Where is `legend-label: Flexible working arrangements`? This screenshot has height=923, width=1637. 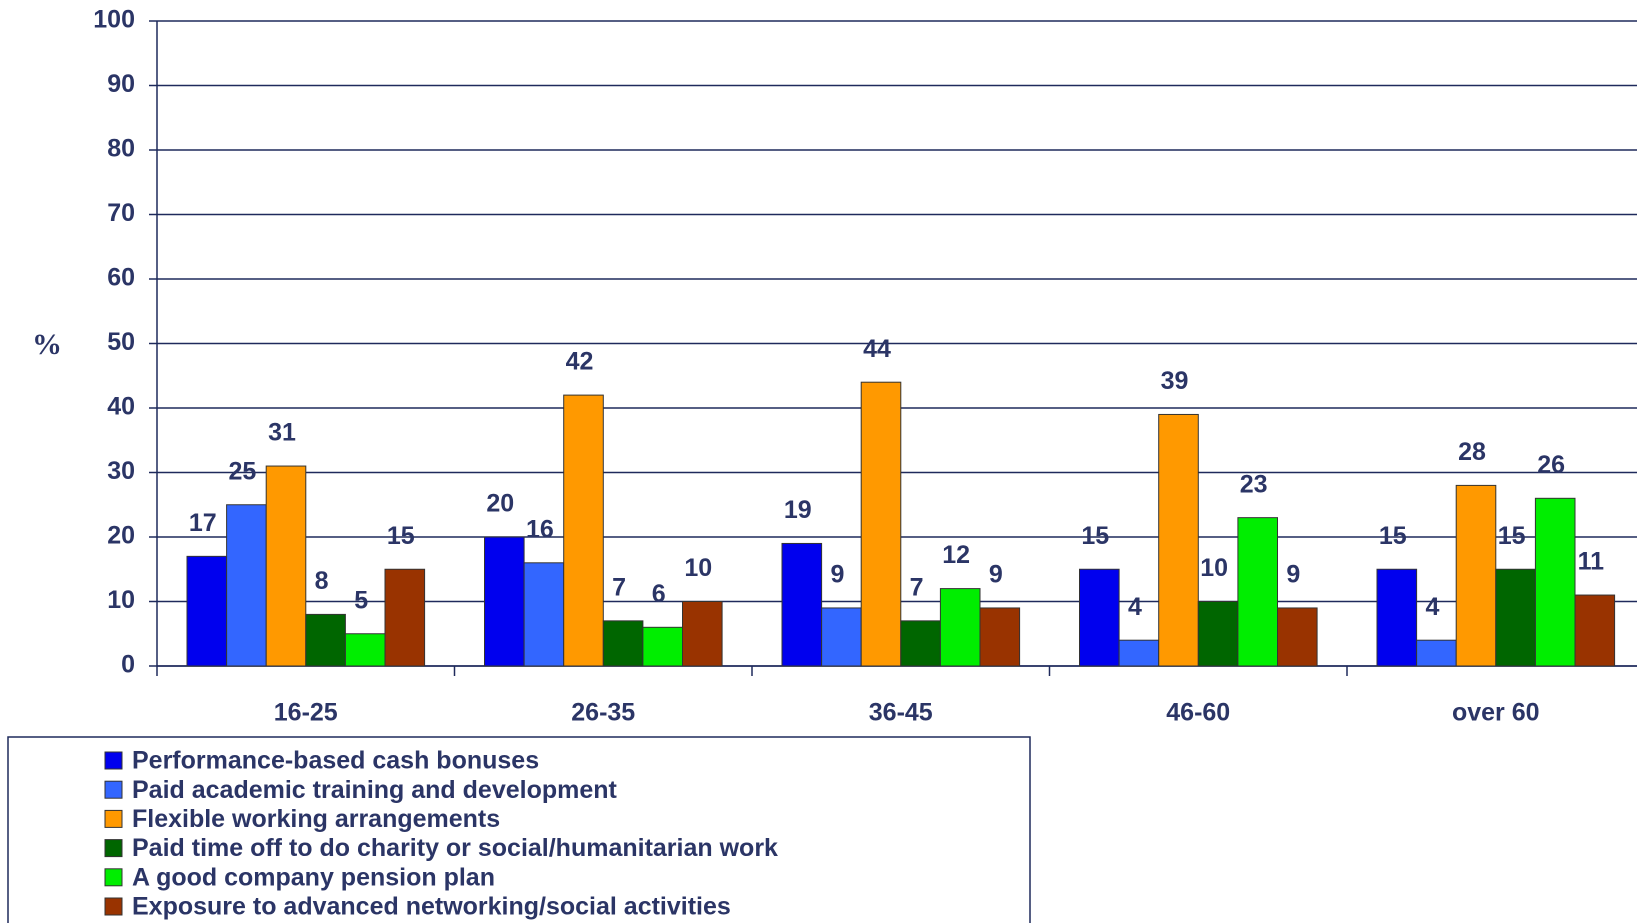
legend-label: Flexible working arrangements is located at coordinates (316, 819).